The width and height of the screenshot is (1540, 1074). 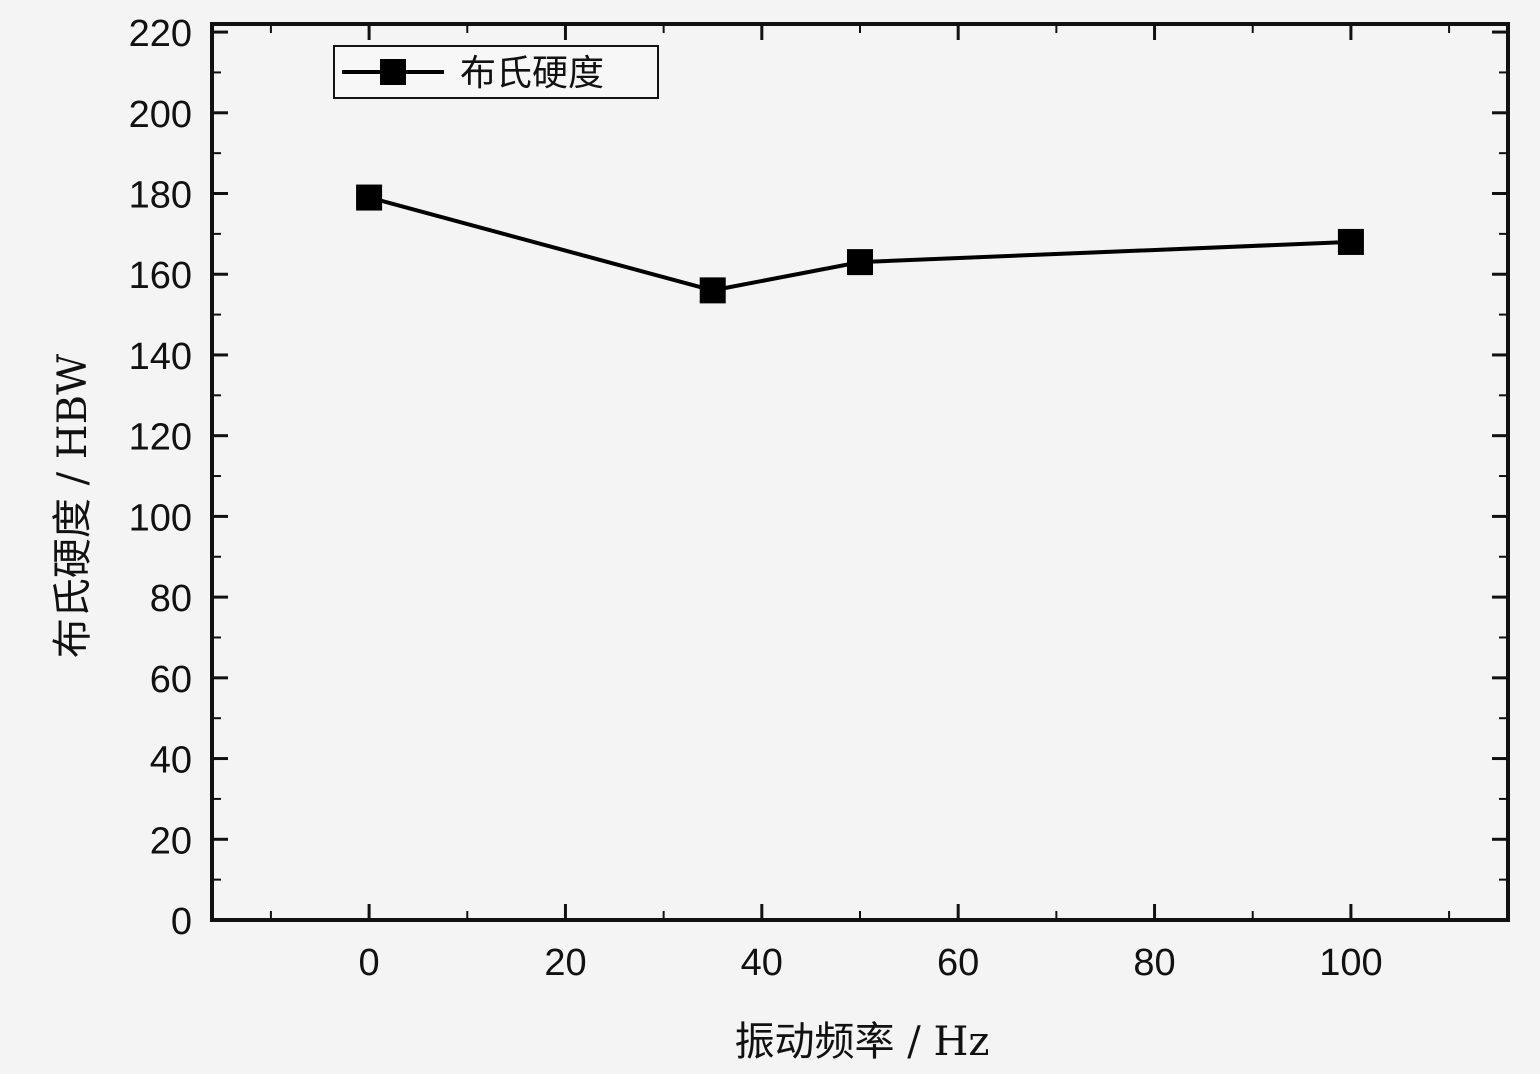 What do you see at coordinates (73, 506) in the screenshot?
I see `y-axis-title: 布氏硬度 / HBW` at bounding box center [73, 506].